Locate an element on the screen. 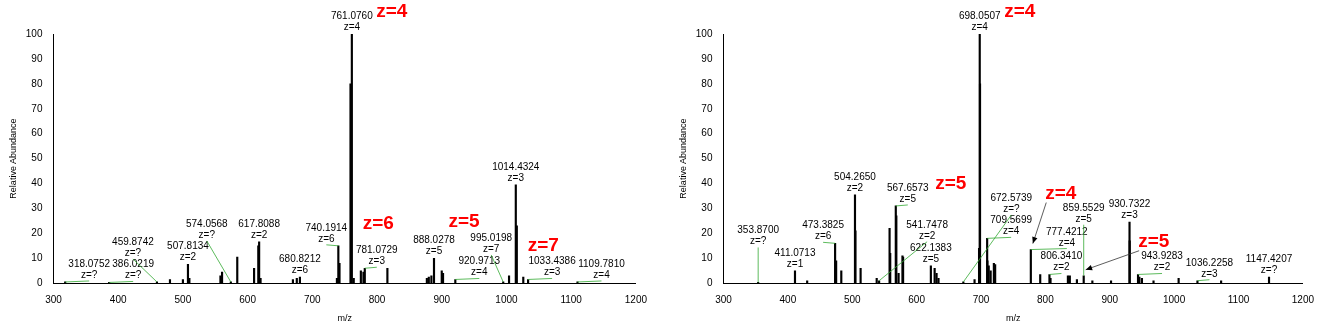 The image size is (1317, 328). annotation: 761.0760 z=4 is located at coordinates (352, 21).